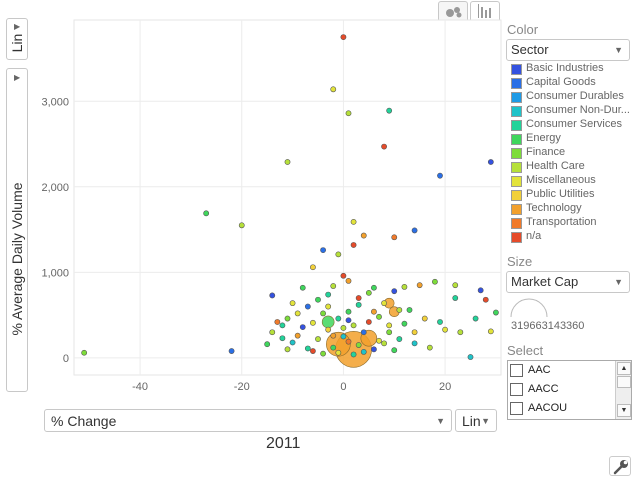 Image resolution: width=640 pixels, height=480 pixels. I want to click on tab-bar-chart, so click(485, 10).